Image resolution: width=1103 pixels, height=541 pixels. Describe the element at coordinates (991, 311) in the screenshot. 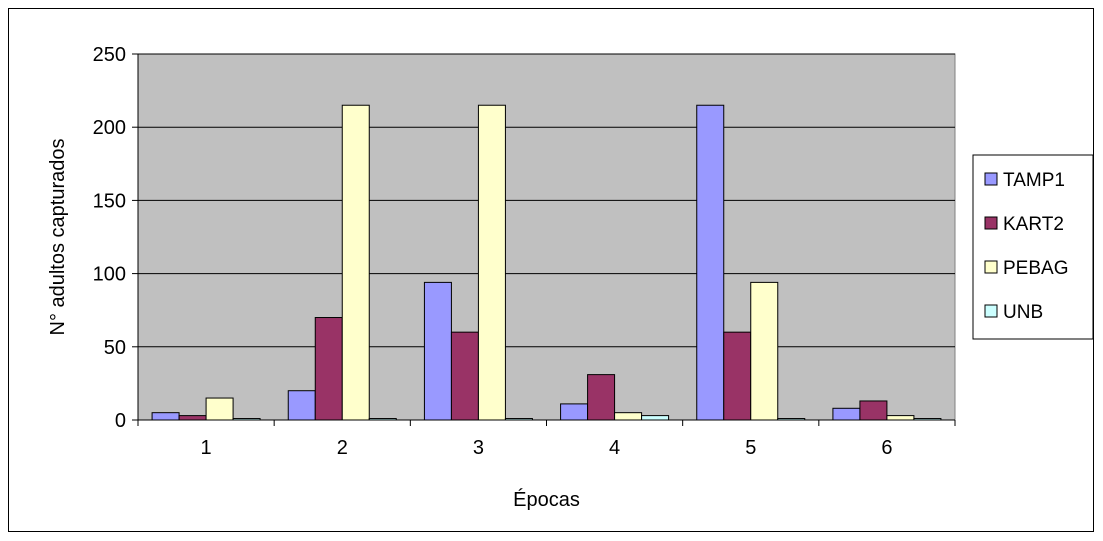

I see `legend-swatch-unb` at that location.